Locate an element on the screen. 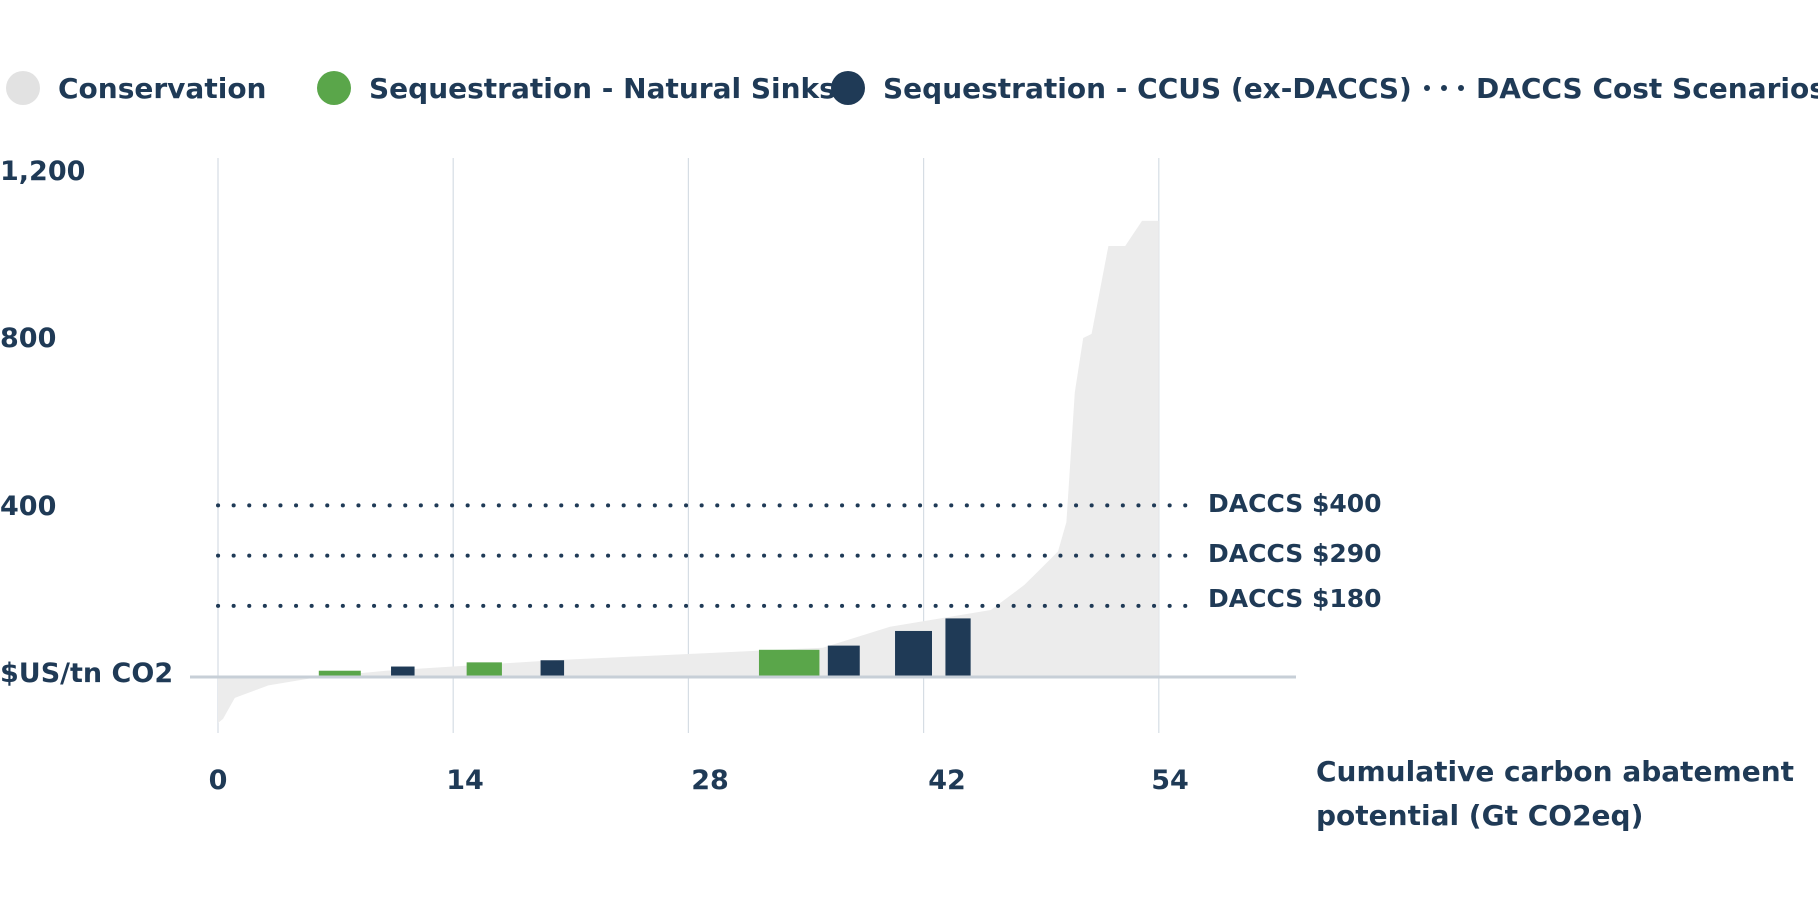  legend-label-daccs-scenarios: DACCS Cost Scenarios is located at coordinates (1647, 88).